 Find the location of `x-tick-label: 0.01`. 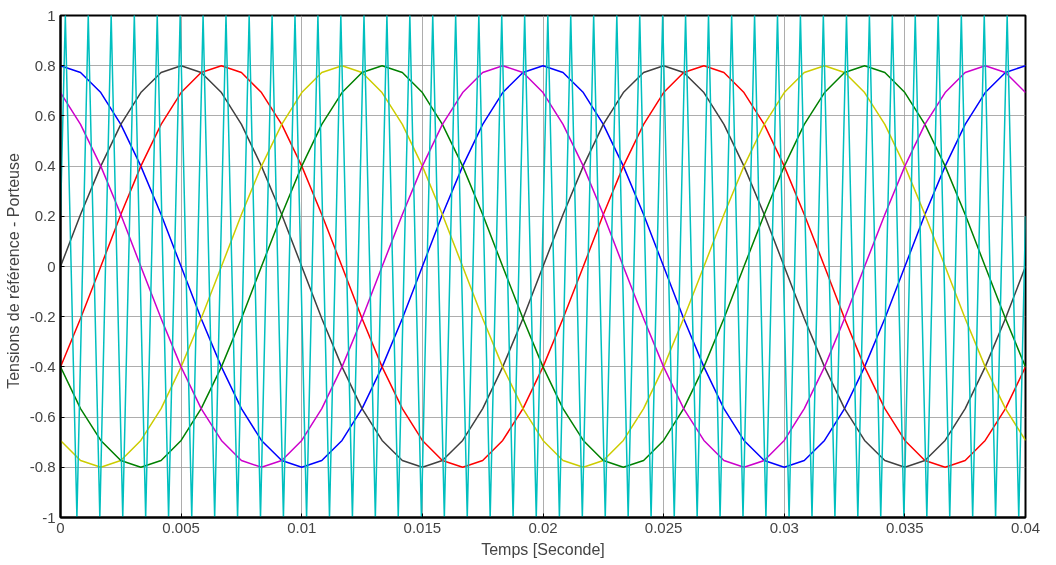

x-tick-label: 0.01 is located at coordinates (302, 527).